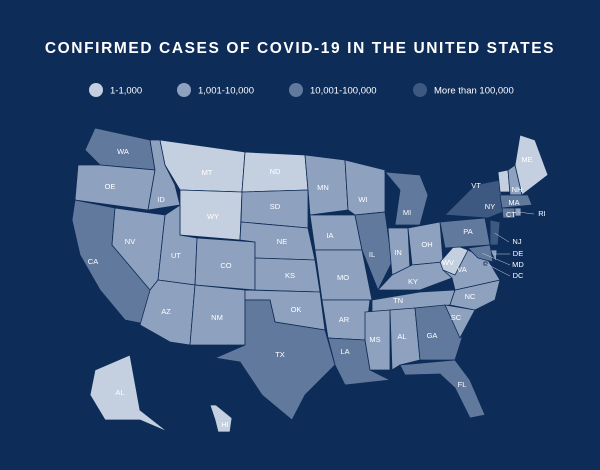  Describe the element at coordinates (343, 277) in the screenshot. I see `state-label: MO` at that location.